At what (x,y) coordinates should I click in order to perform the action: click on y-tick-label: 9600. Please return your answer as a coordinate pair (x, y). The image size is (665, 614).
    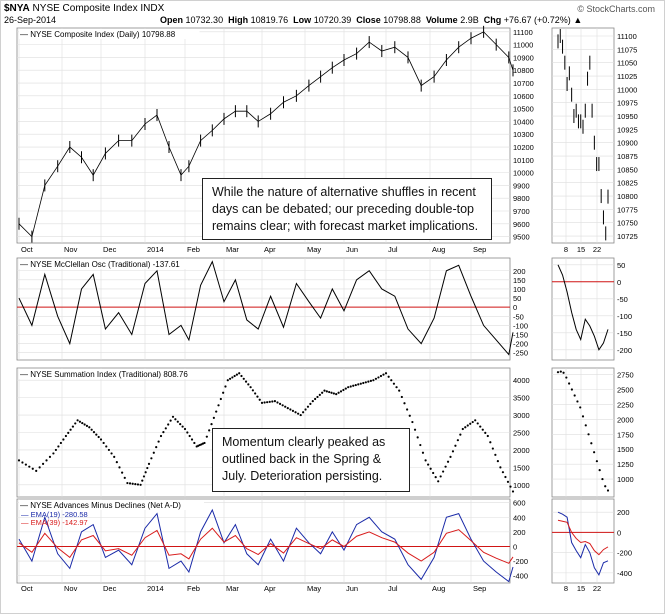
    Looking at the image, I should click on (521, 224).